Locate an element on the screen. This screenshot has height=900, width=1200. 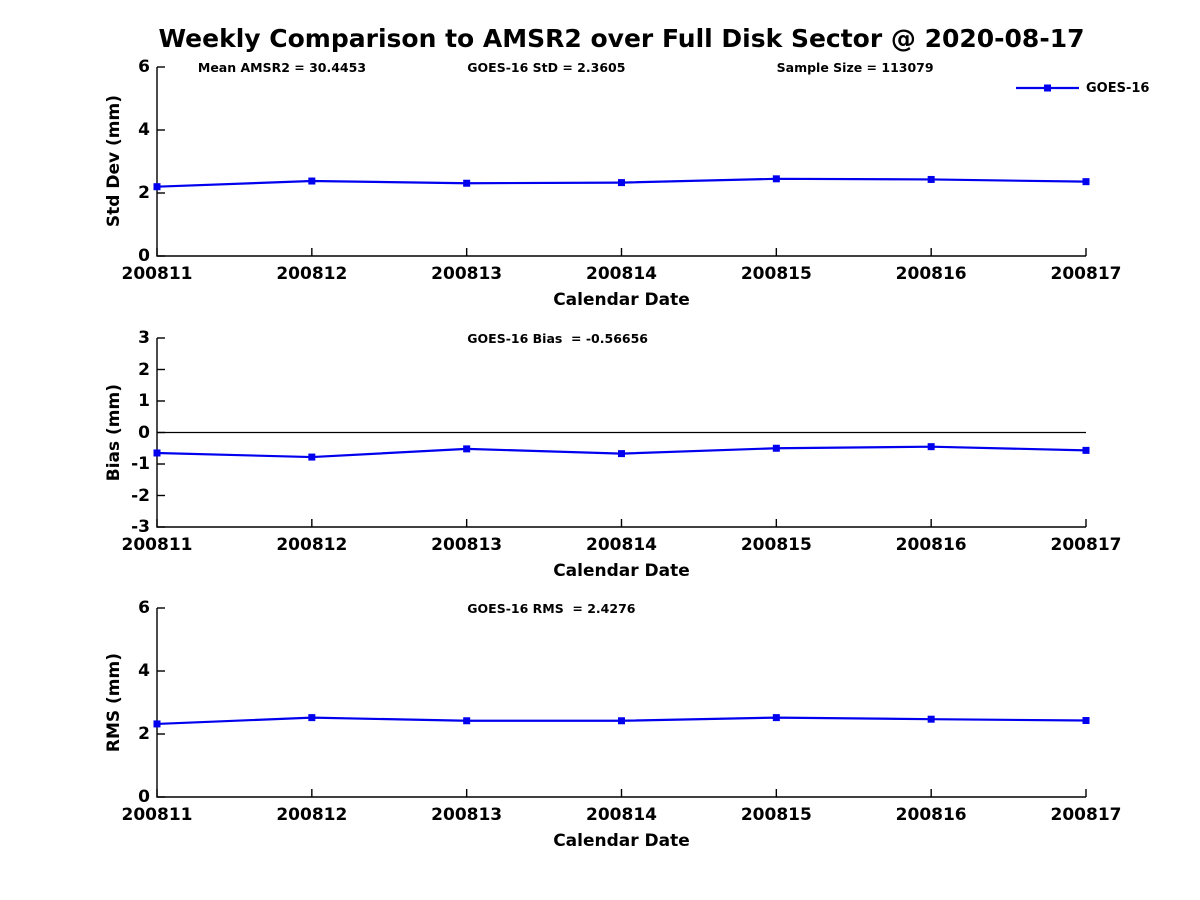
y-tick-label-bias: -1 is located at coordinates (140, 464).